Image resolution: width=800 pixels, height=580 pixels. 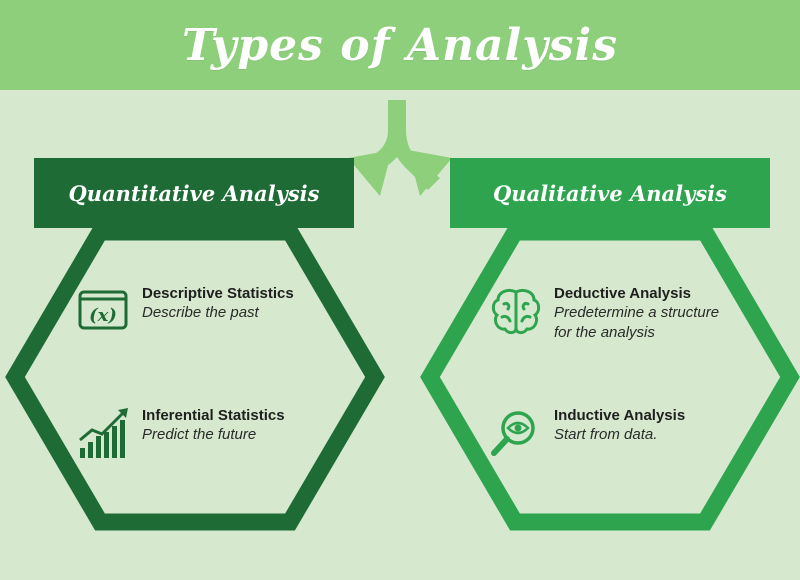 I want to click on inductive-analysis-item: Inductive Analysis Start from data., so click(x=586, y=434).